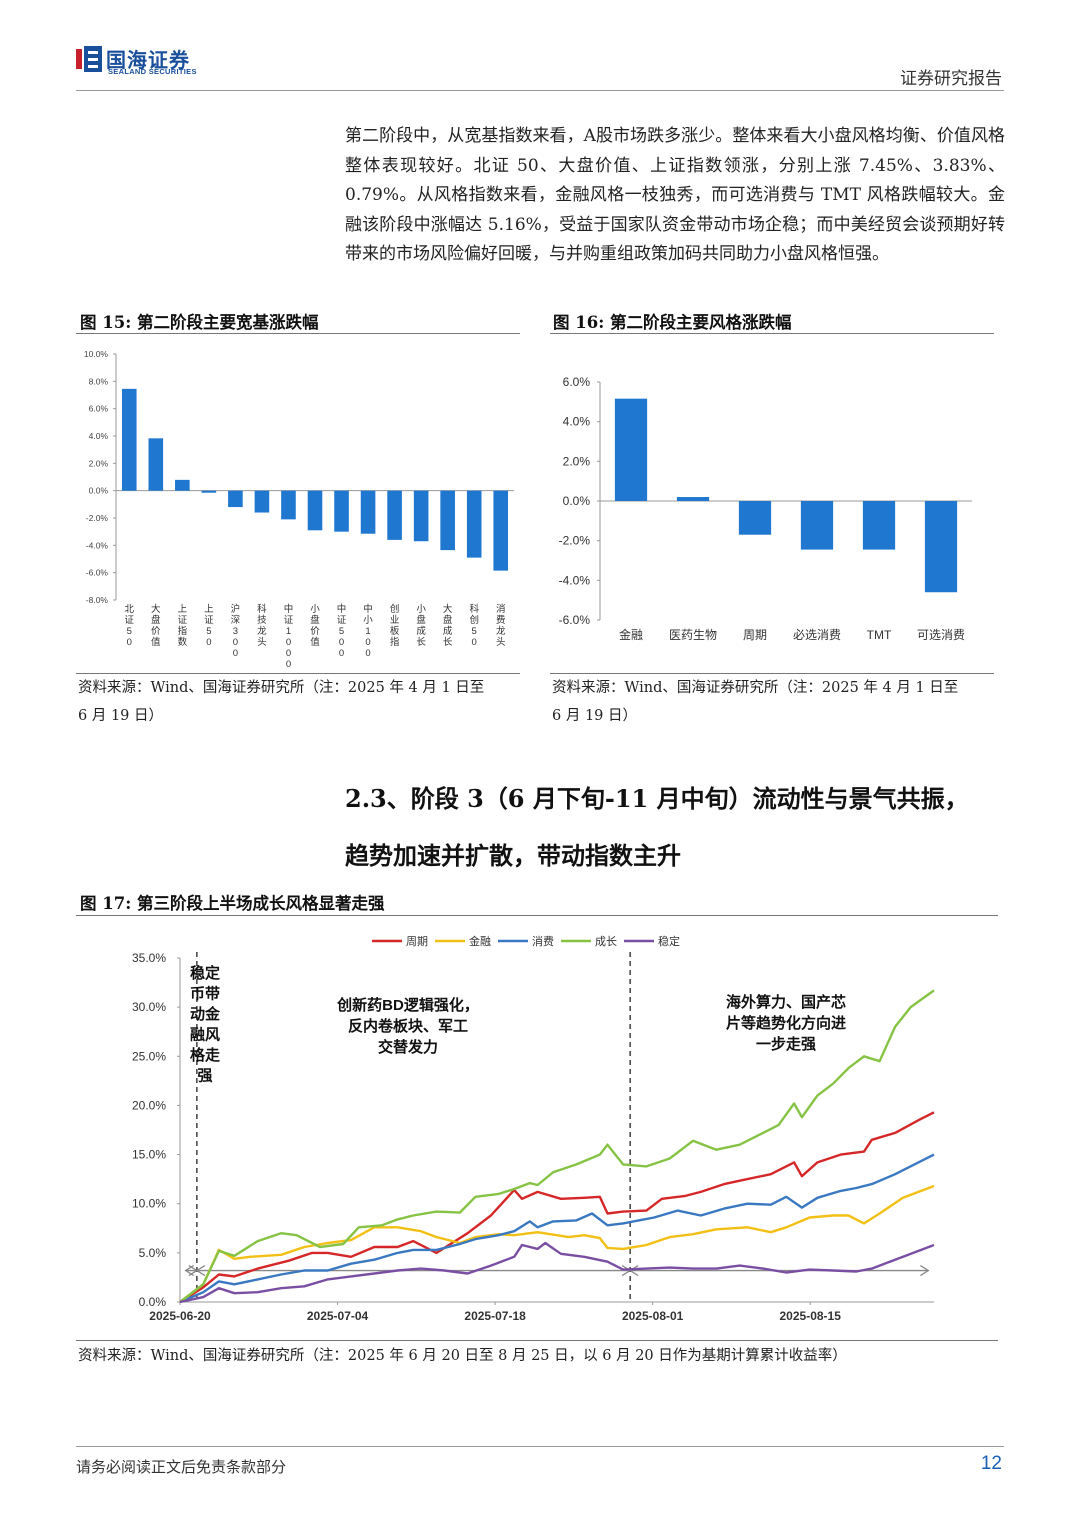 The width and height of the screenshot is (1080, 1527). I want to click on fig15-x-label-char: 1, so click(288, 631).